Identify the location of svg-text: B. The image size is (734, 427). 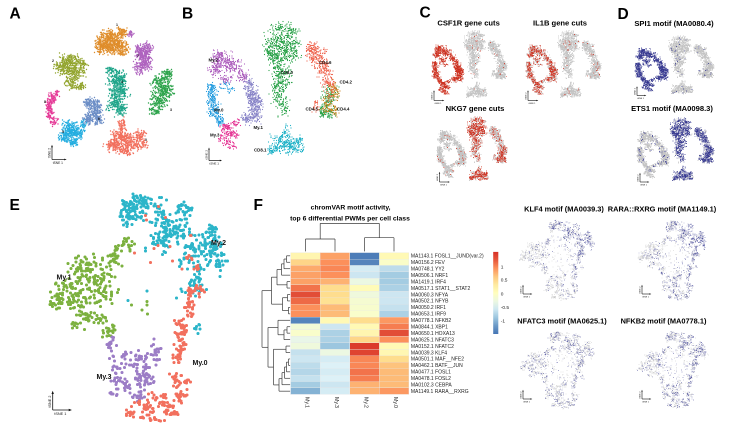
(187, 13).